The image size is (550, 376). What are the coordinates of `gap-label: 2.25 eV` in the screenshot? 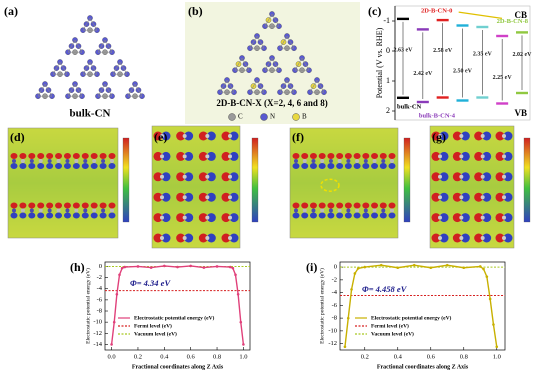 It's located at (503, 78).